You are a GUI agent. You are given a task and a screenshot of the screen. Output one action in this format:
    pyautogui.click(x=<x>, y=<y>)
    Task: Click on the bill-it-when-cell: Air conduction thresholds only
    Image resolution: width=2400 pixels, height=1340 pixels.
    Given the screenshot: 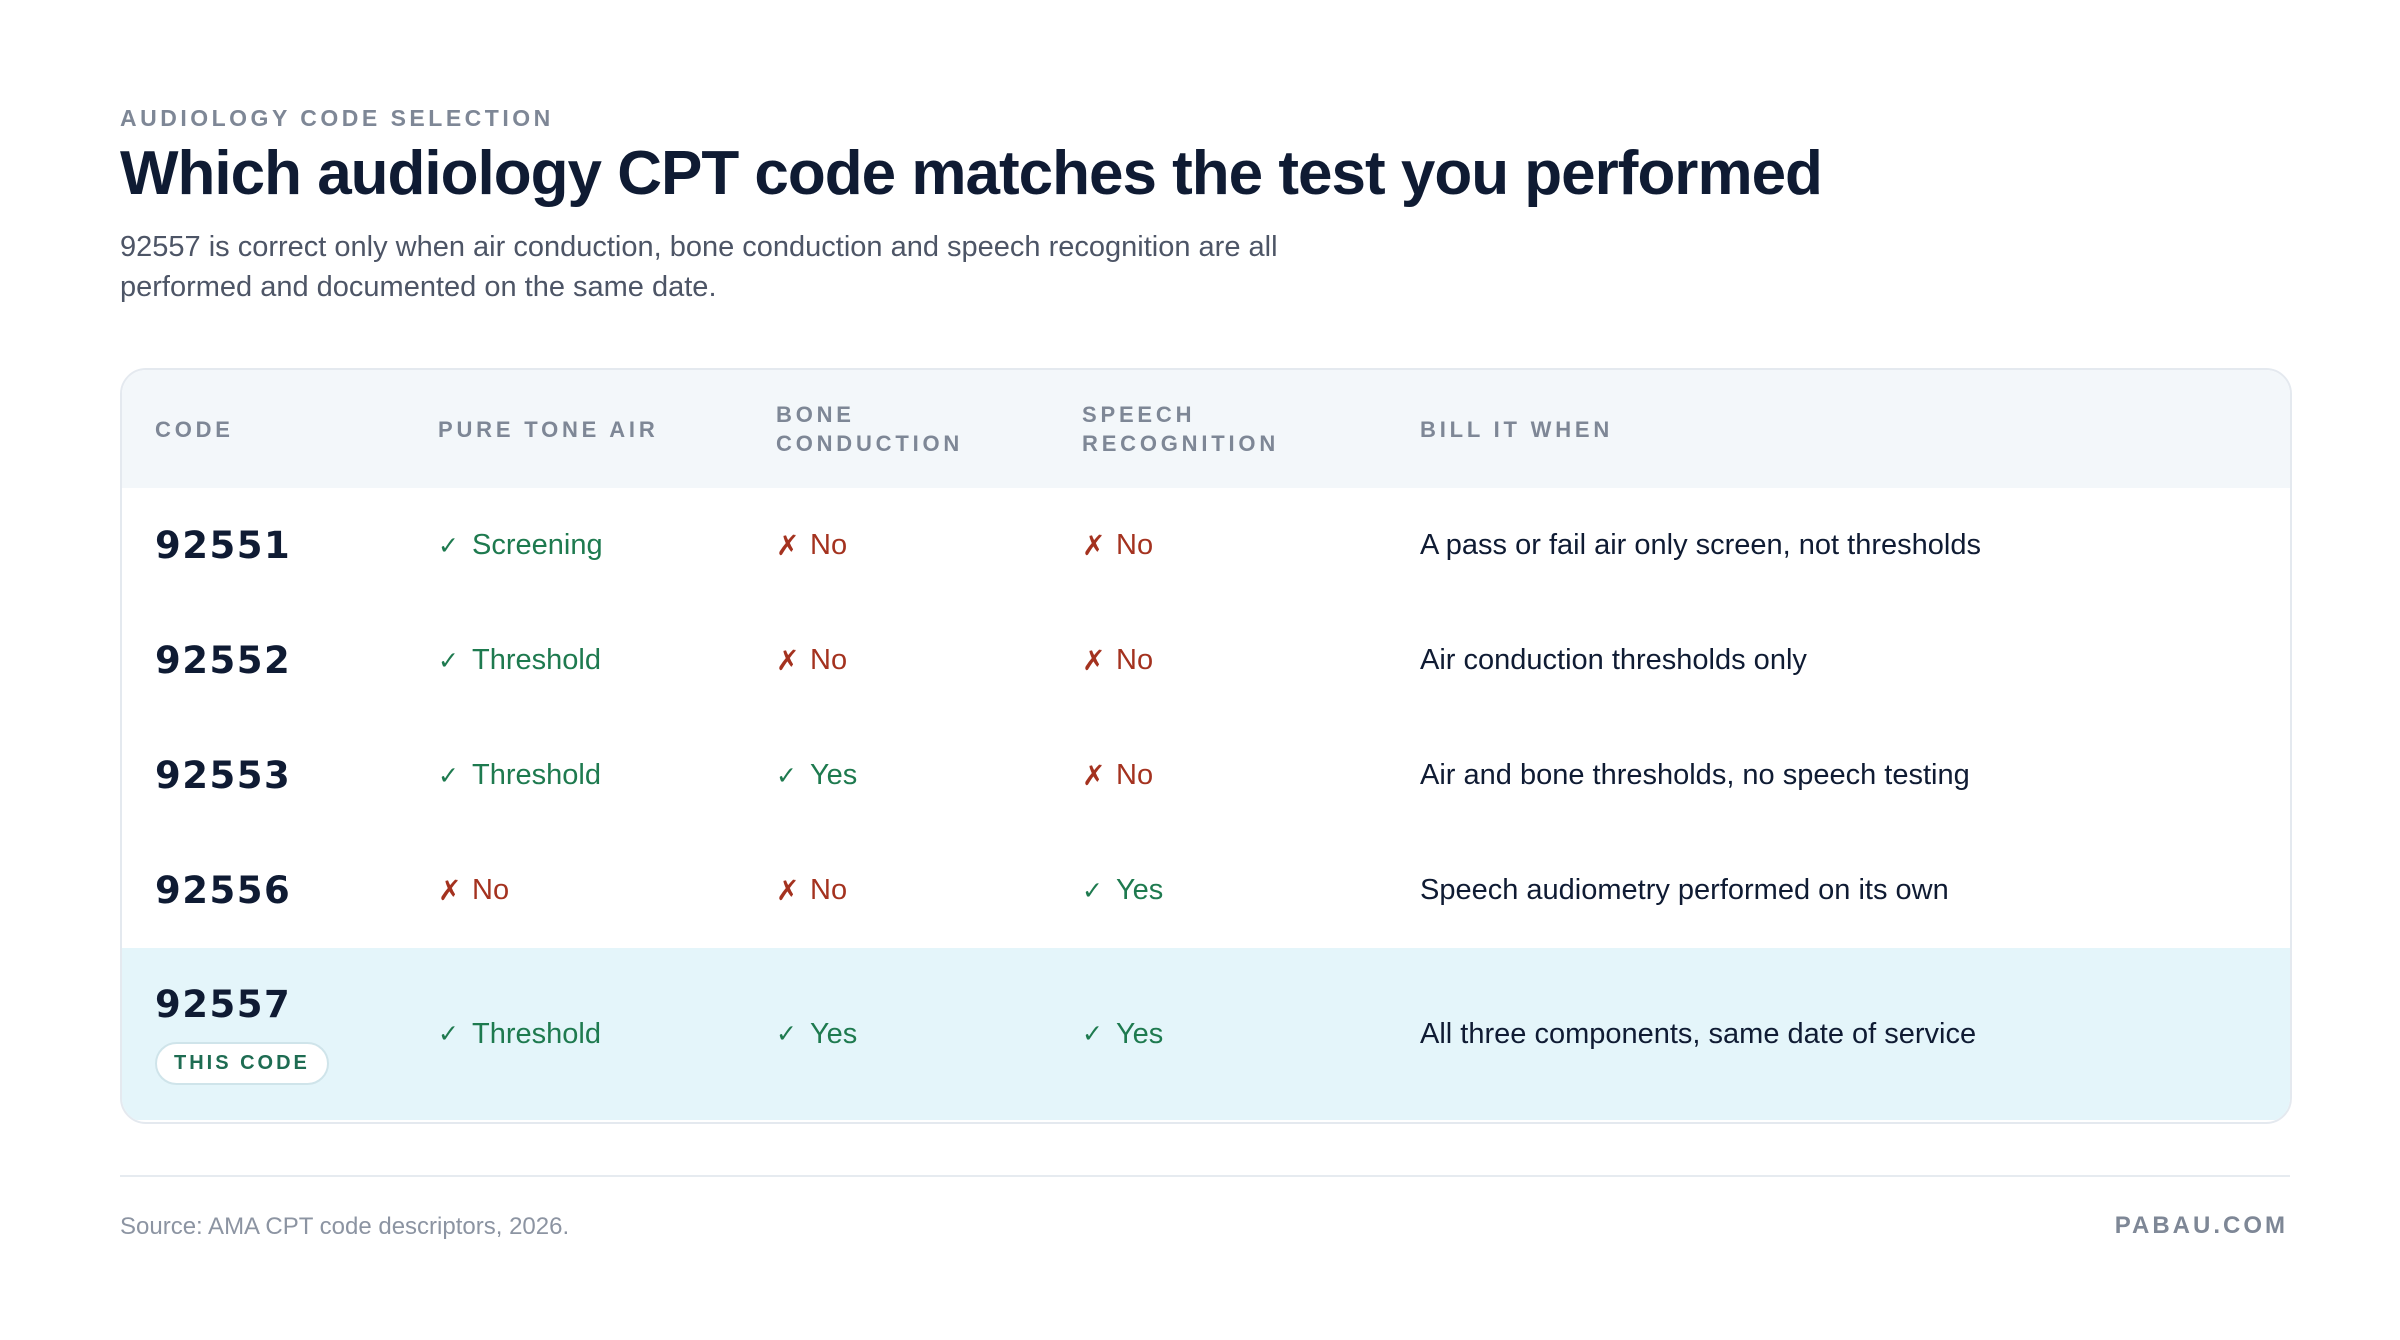 What is the action you would take?
    pyautogui.click(x=1613, y=660)
    